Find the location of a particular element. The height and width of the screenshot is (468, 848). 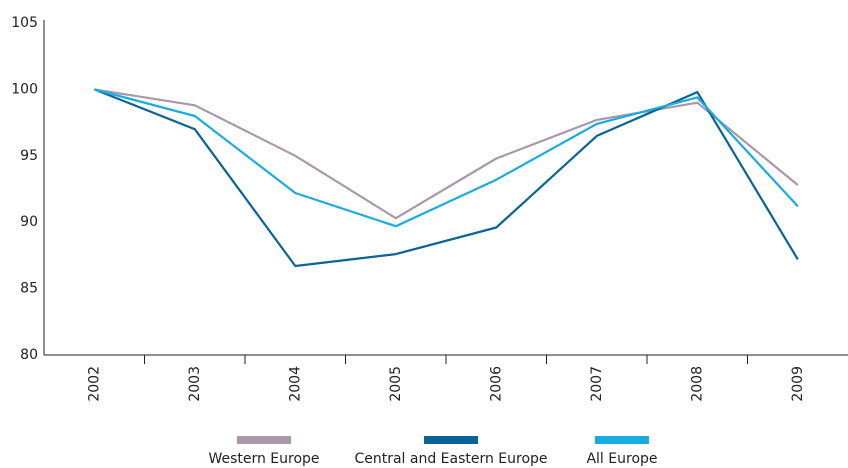

y-tick-label: 85 is located at coordinates (29, 289).